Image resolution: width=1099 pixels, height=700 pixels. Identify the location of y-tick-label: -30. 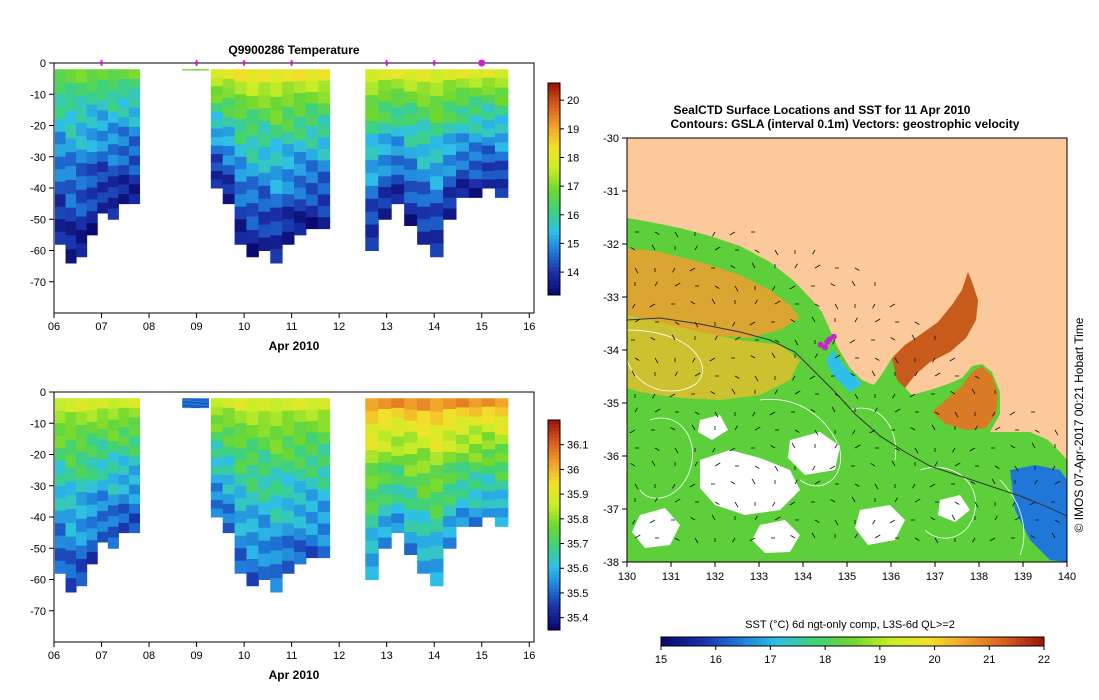
(38, 158).